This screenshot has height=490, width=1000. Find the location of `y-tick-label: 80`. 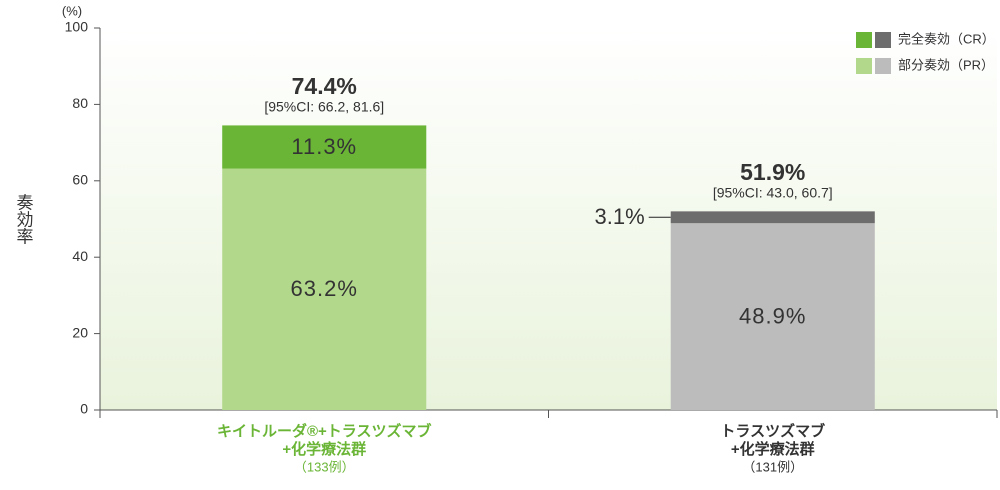

y-tick-label: 80 is located at coordinates (80, 103).